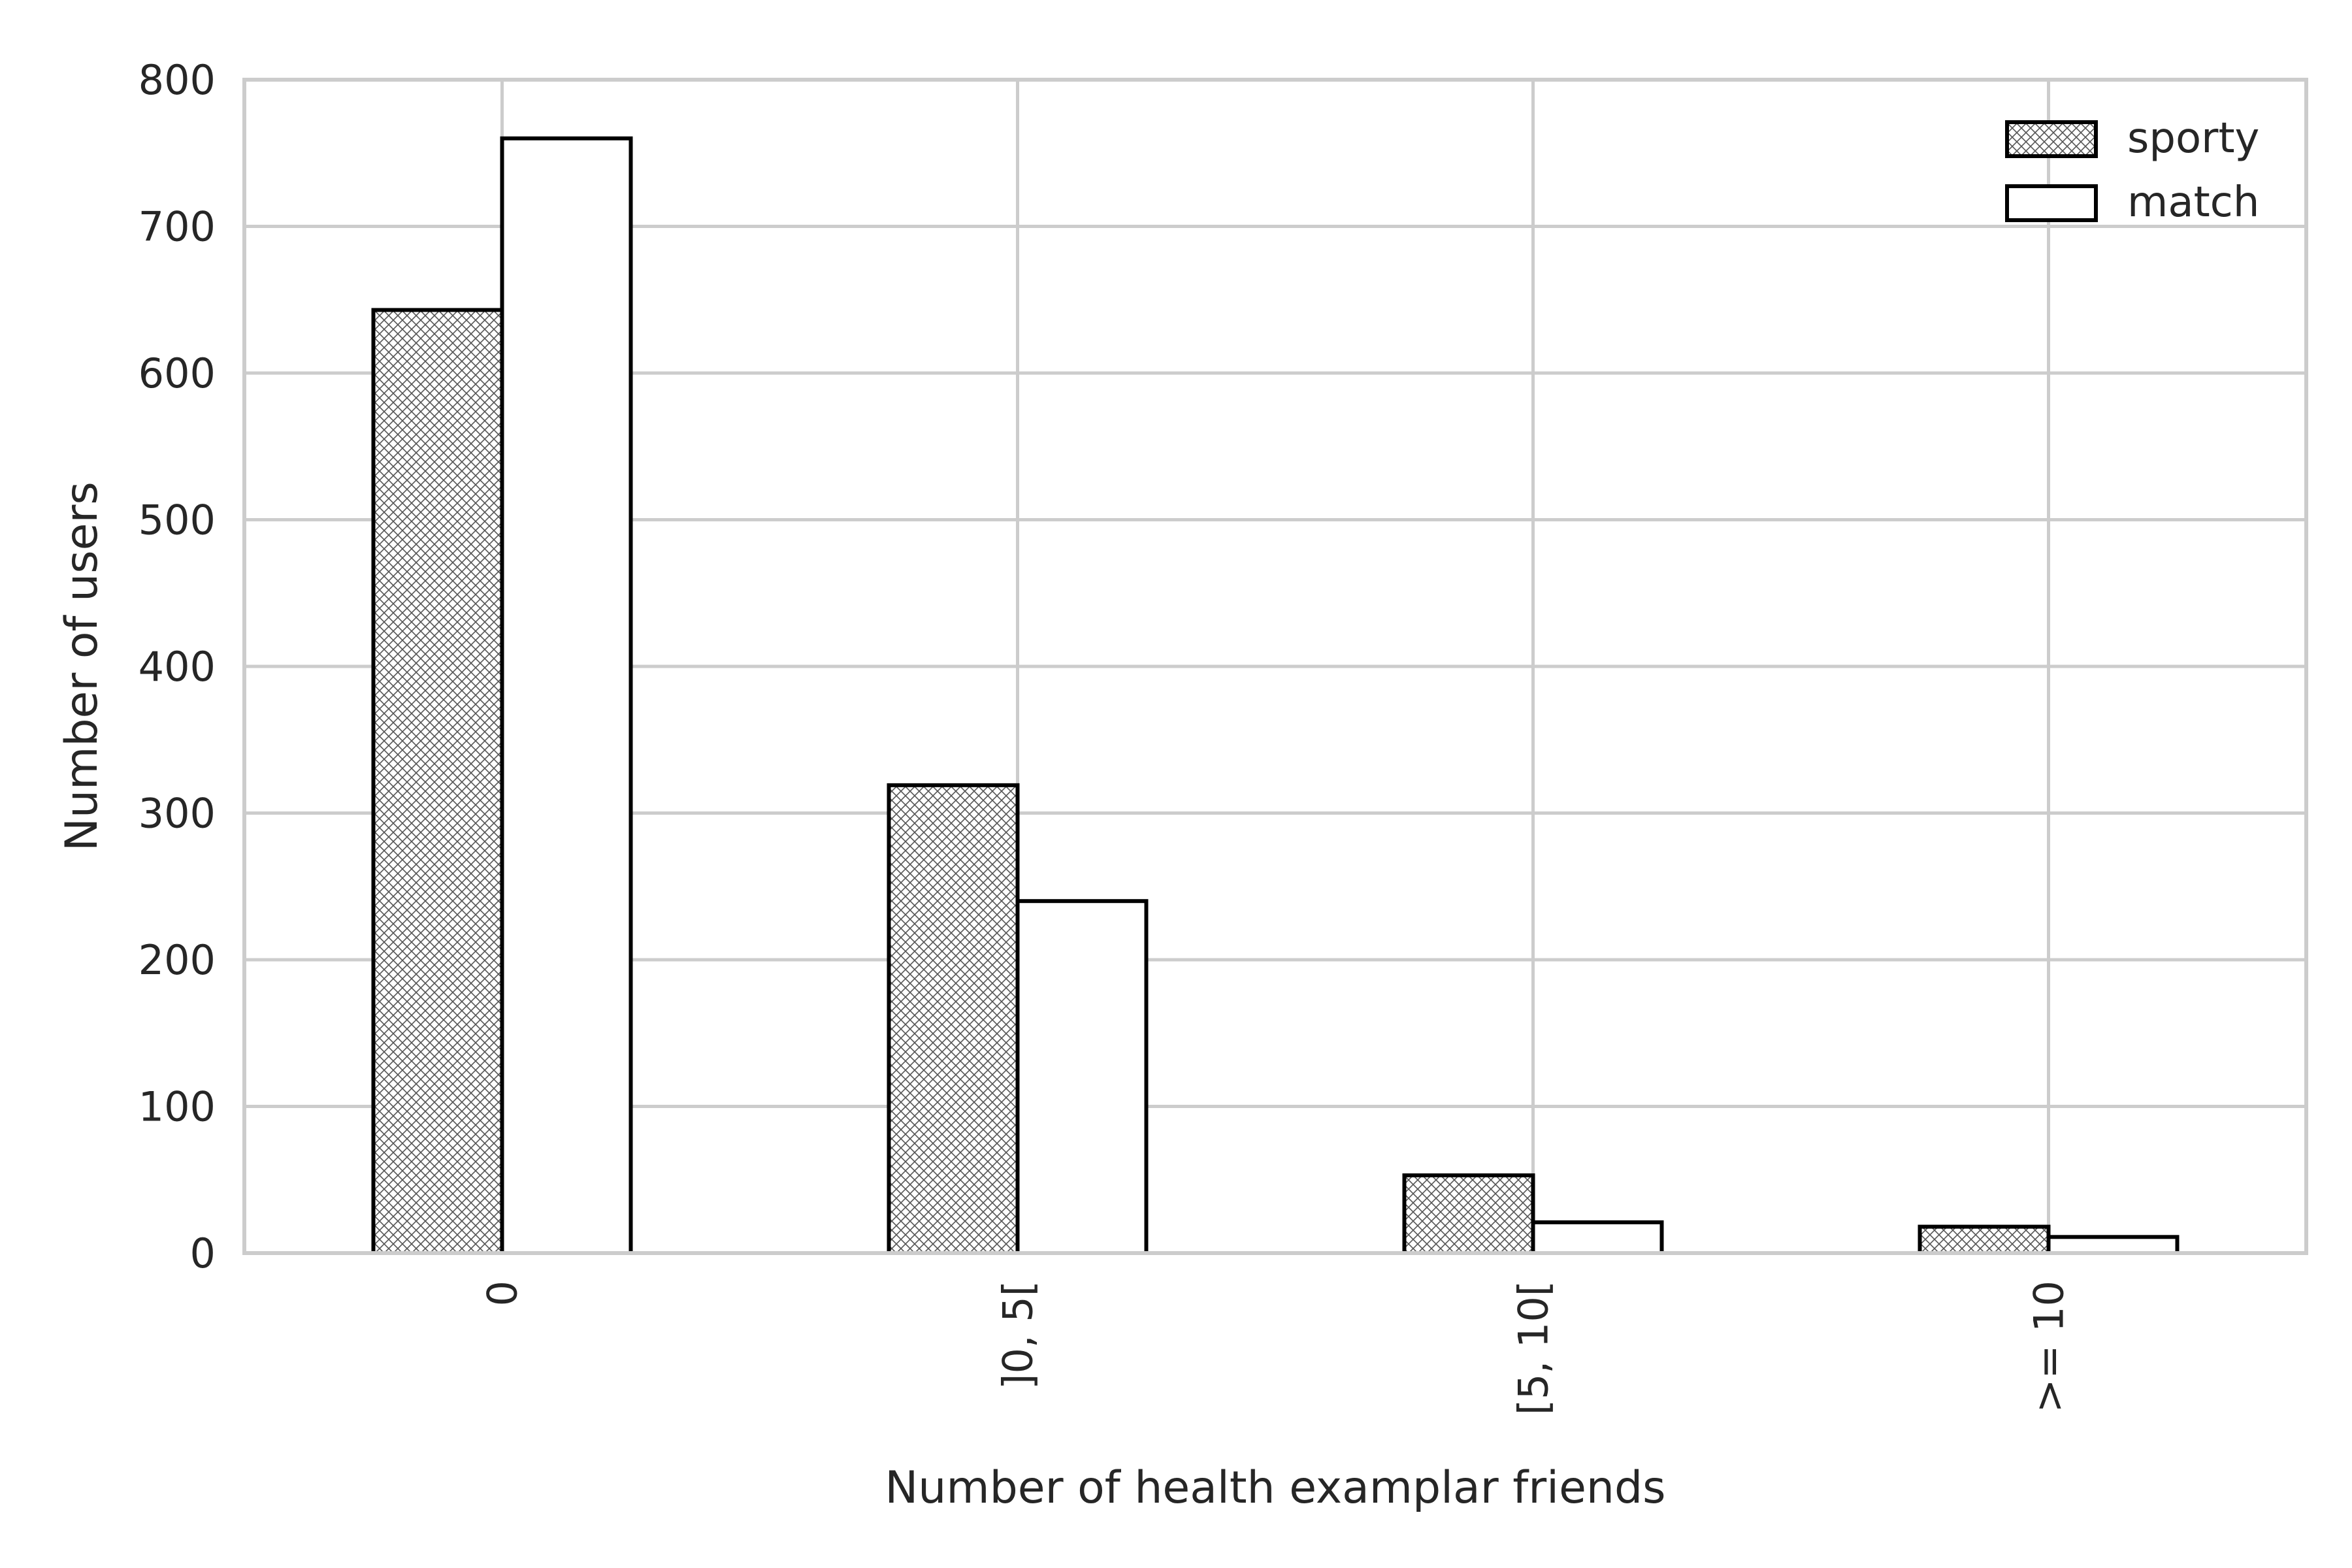 The image size is (2352, 1568). Describe the element at coordinates (177, 373) in the screenshot. I see `y-tick-label: 600` at that location.